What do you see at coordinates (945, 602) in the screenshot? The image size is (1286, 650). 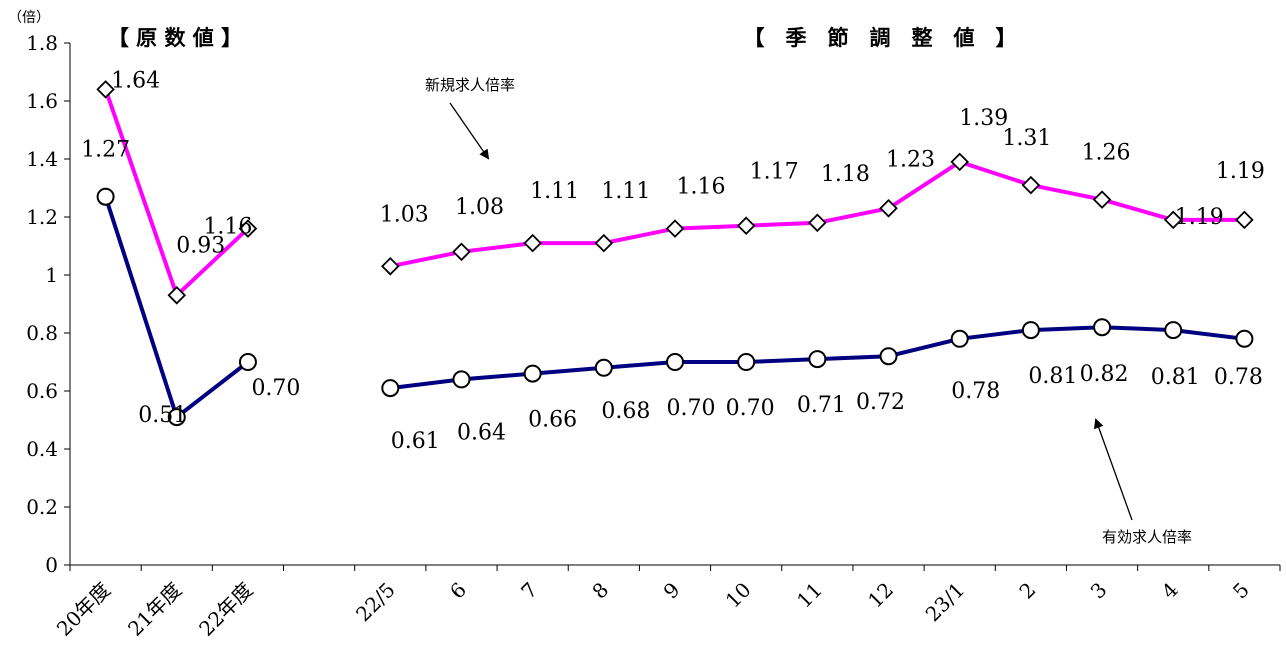 I see `x-tick-label: 23/1` at bounding box center [945, 602].